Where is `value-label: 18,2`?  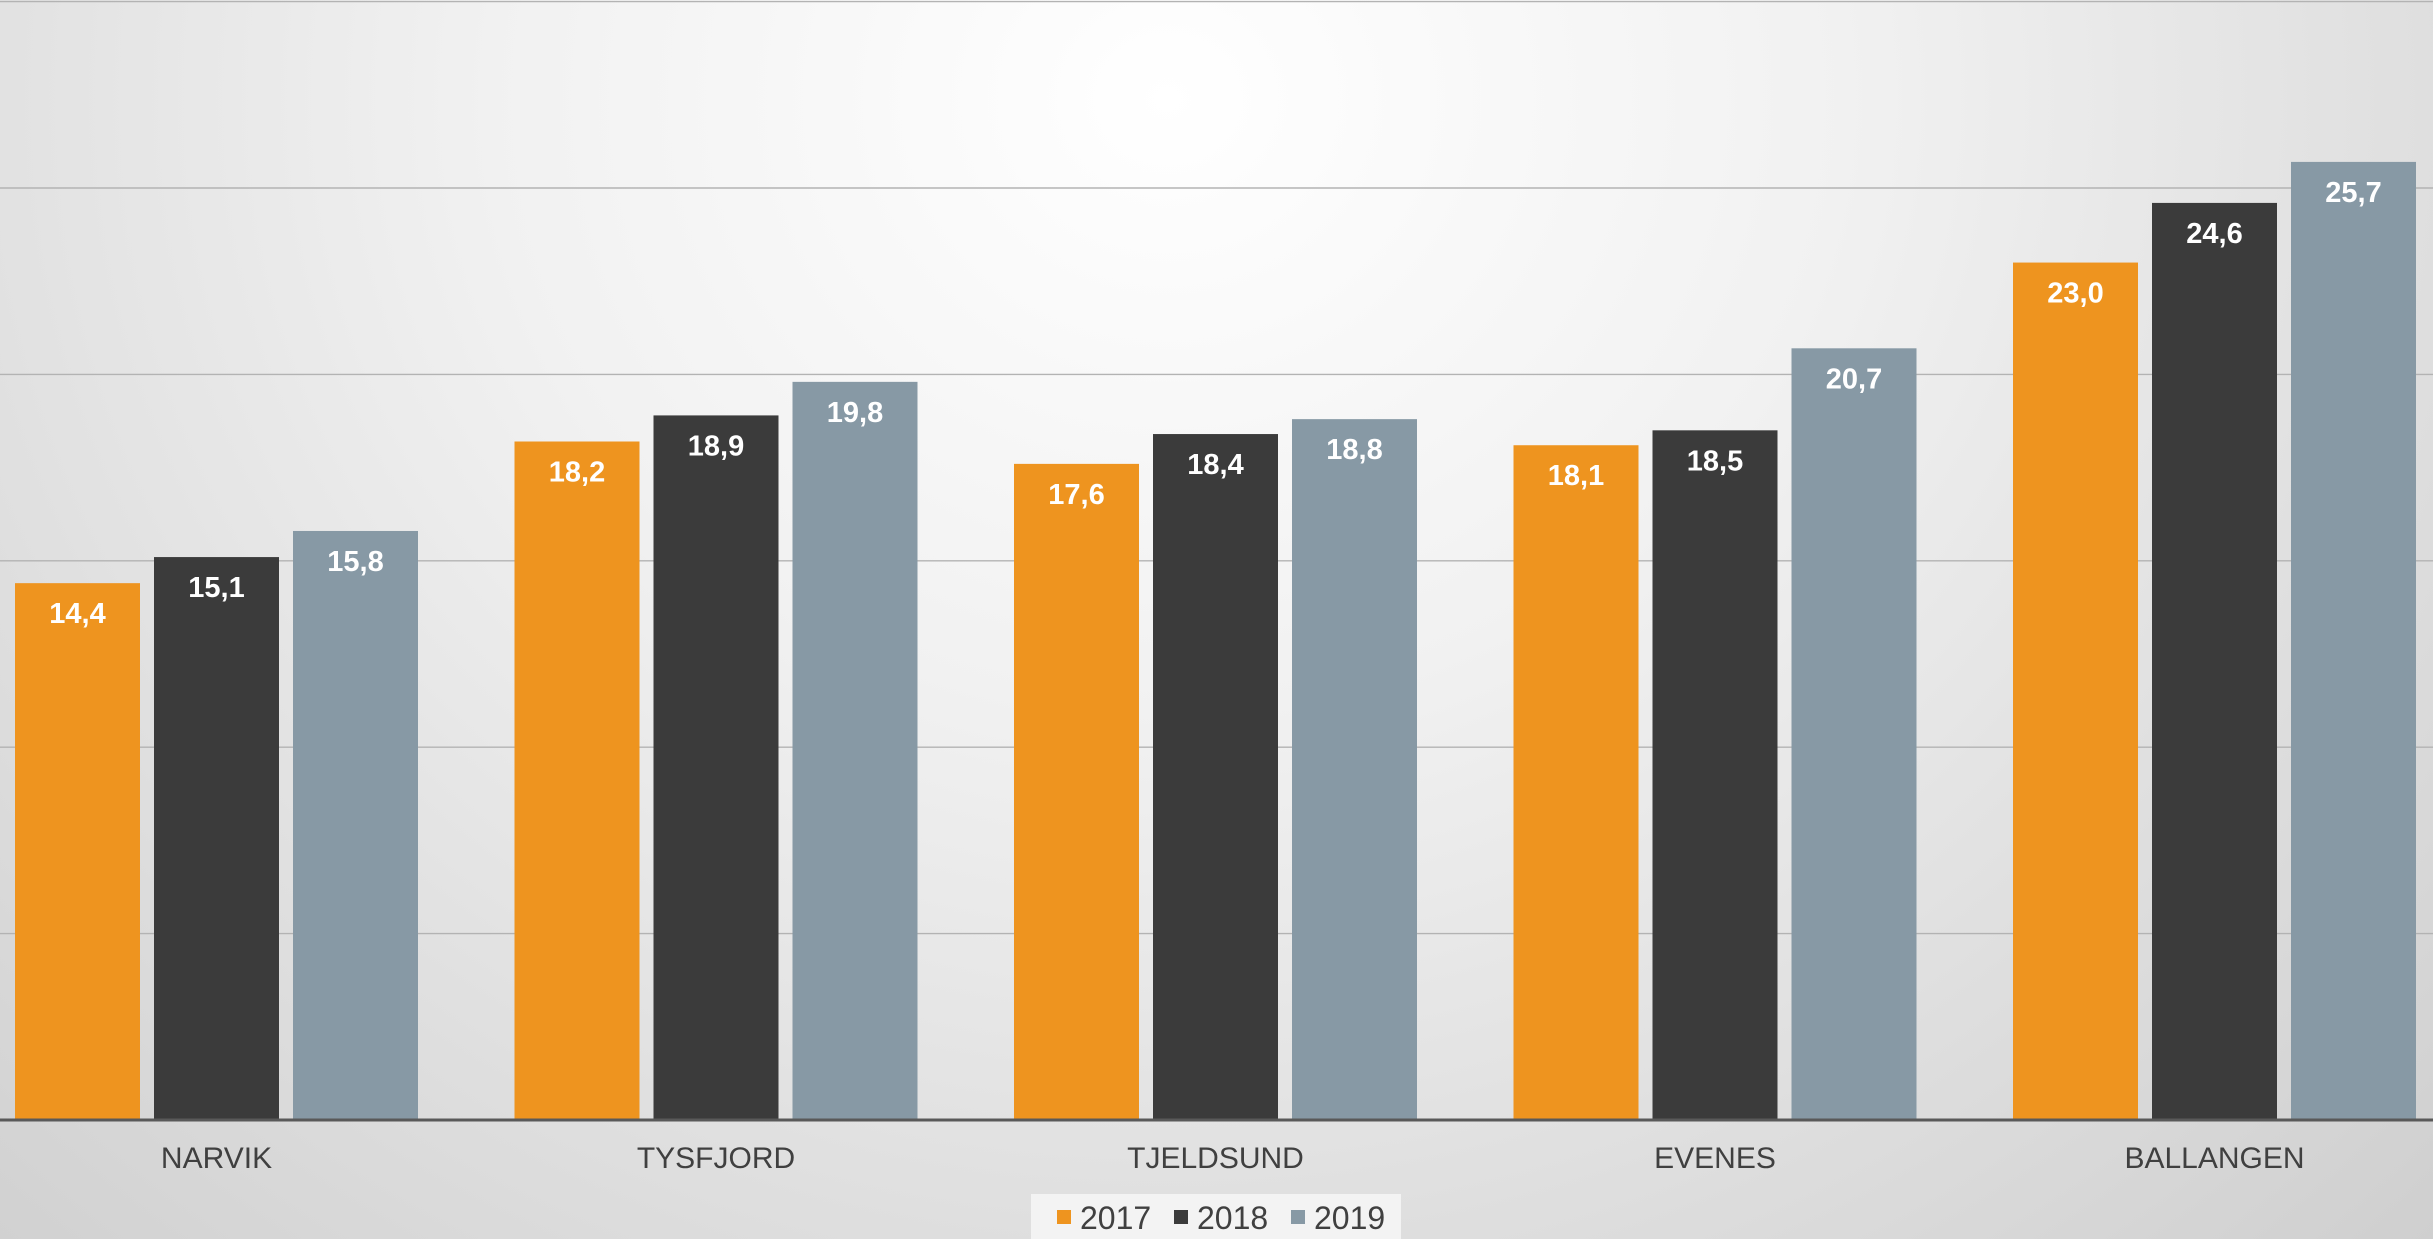 value-label: 18,2 is located at coordinates (577, 473).